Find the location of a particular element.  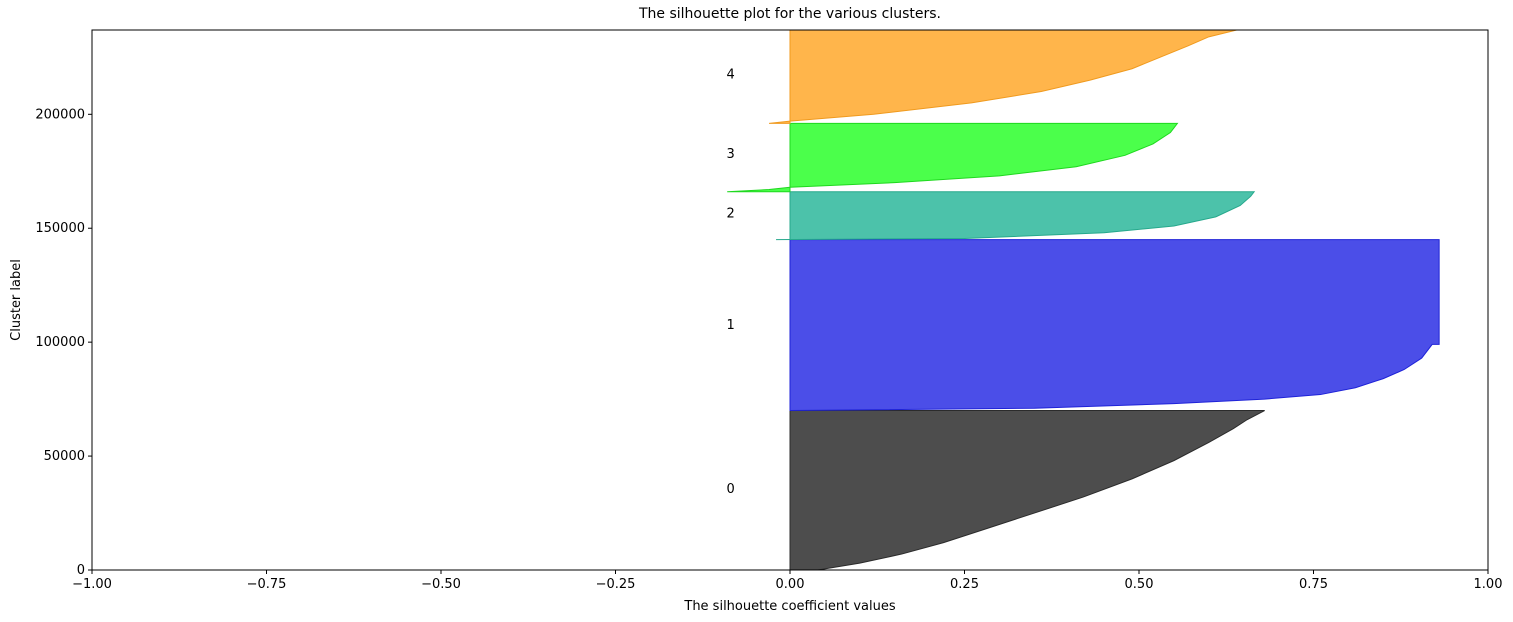

cluster-label-2: 2 is located at coordinates (731, 213).